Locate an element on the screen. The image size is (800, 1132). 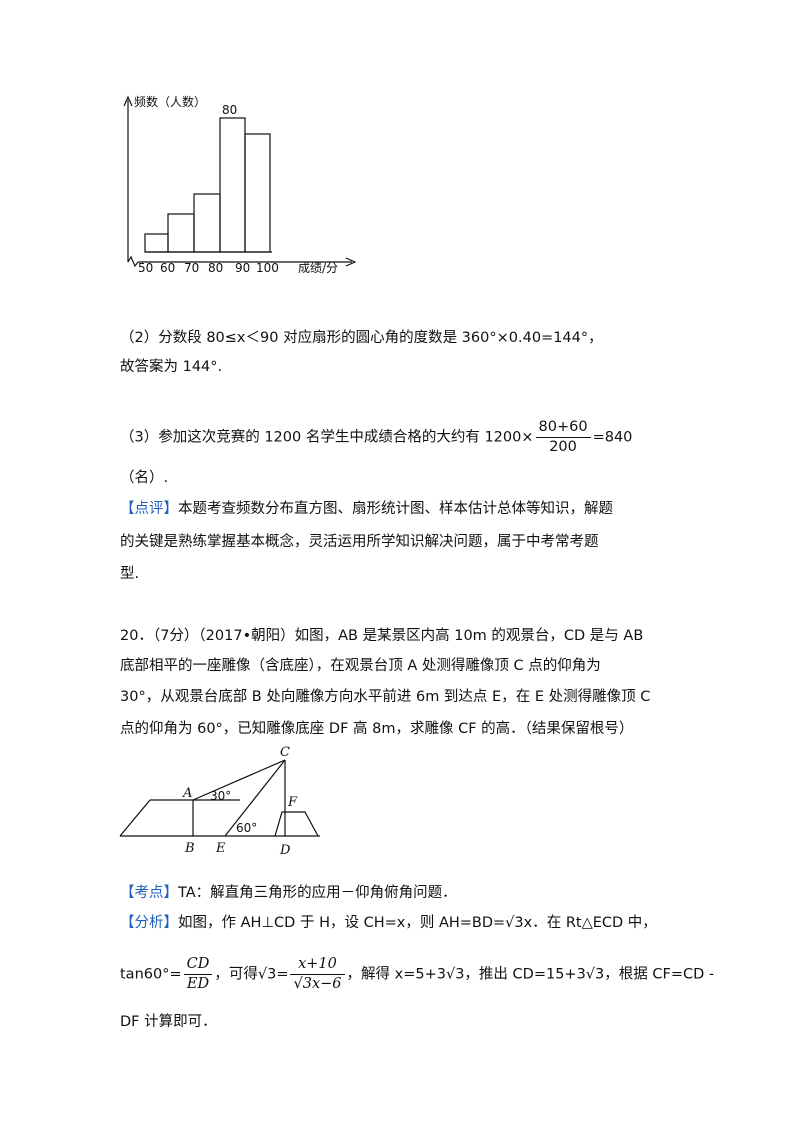
comment-line3: 型. is located at coordinates (130, 574).